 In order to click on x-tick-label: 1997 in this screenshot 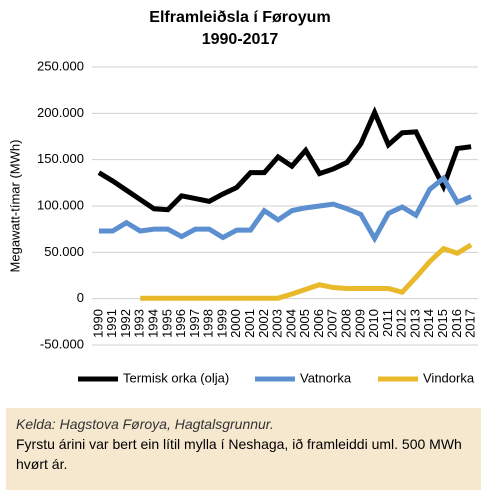, I will do `click(194, 323)`.